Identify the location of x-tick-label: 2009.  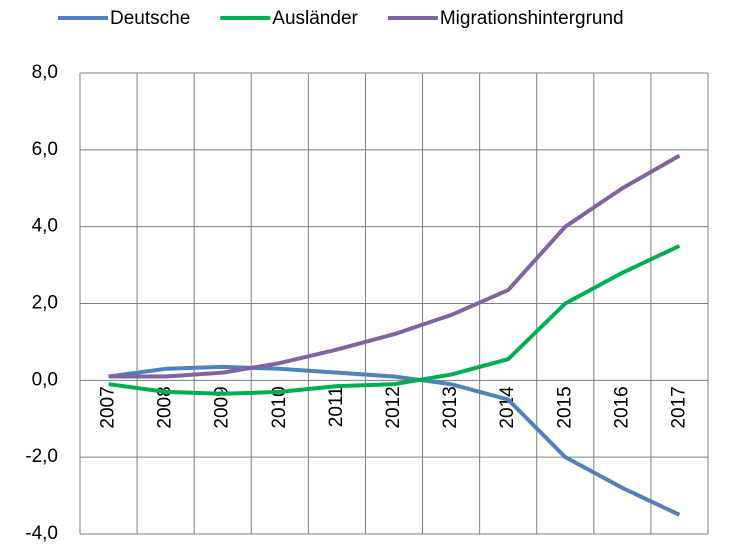
(222, 407).